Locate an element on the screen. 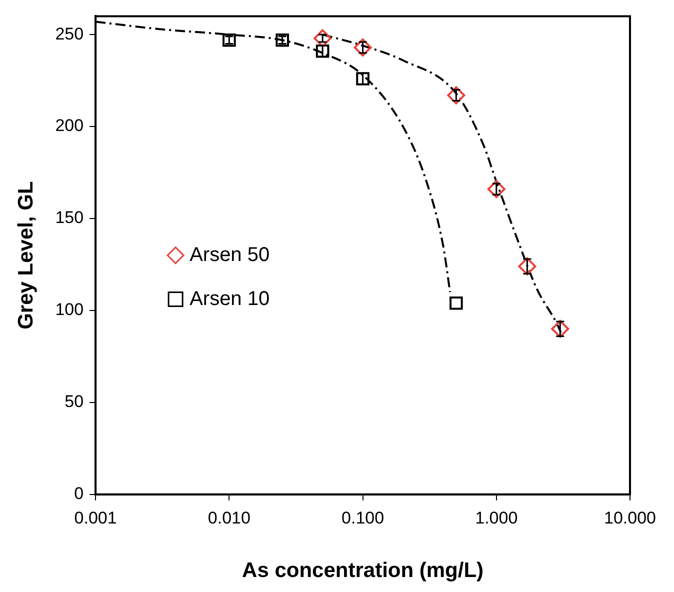 The height and width of the screenshot is (592, 674). x-tick-label: 0.001 is located at coordinates (95, 518).